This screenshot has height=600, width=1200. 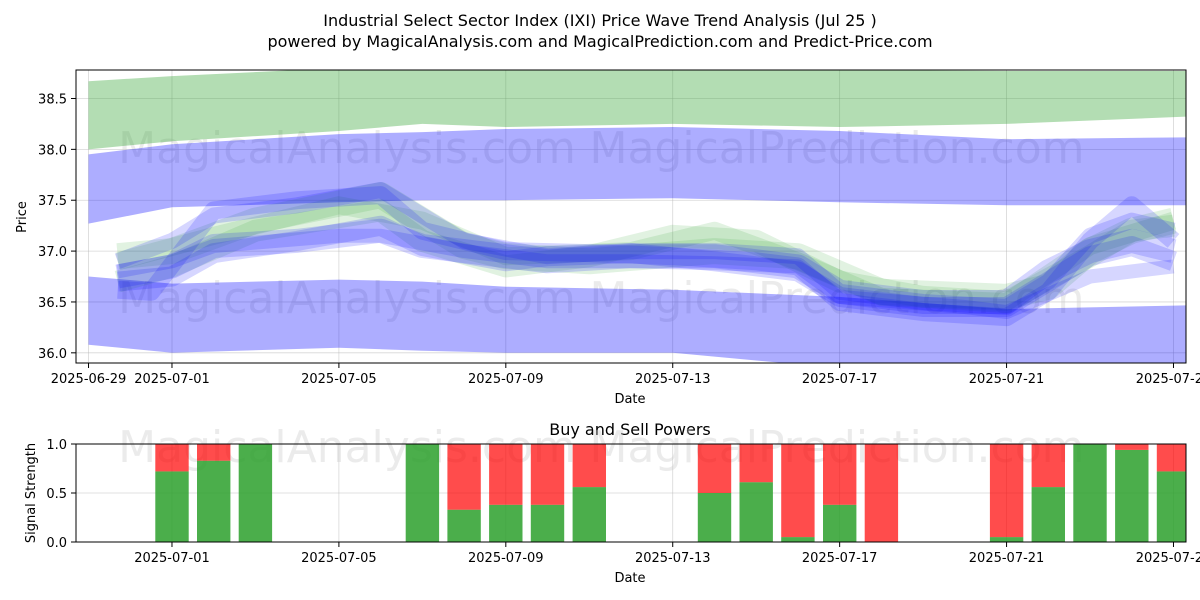 What do you see at coordinates (52, 150) in the screenshot?
I see `price-y-tick-label: 38.0` at bounding box center [52, 150].